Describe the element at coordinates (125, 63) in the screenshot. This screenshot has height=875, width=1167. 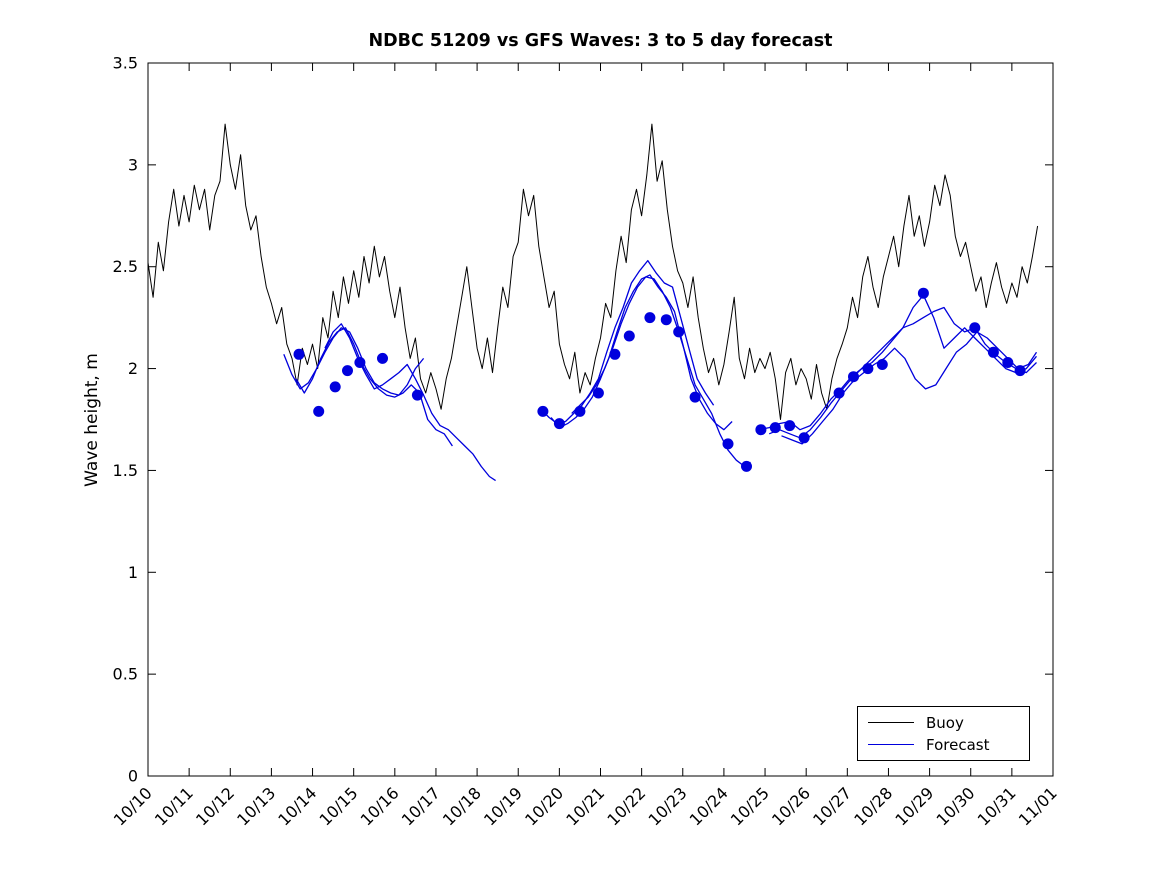
I see `y-tick-label: 3.5` at that location.